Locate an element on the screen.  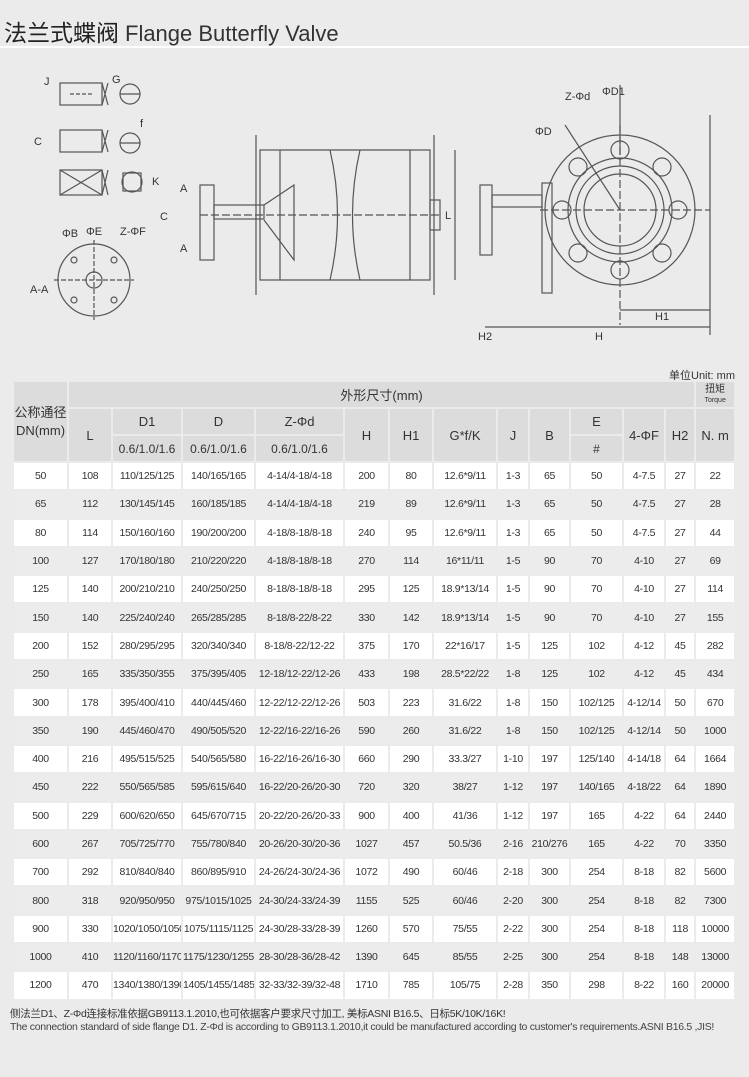
table-cell: 395/400/410 is located at coordinates (147, 702).